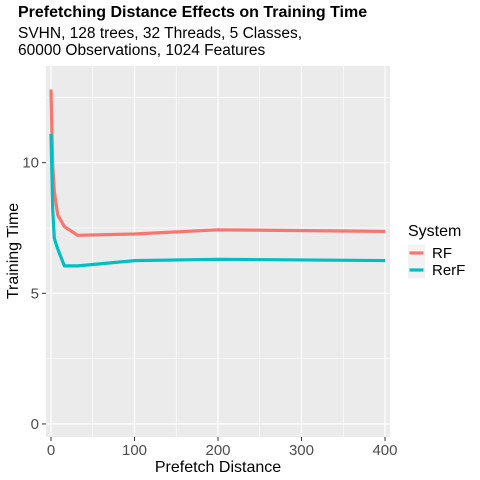  Describe the element at coordinates (218, 467) in the screenshot. I see `x-axis-label: Prefetch Distance` at that location.